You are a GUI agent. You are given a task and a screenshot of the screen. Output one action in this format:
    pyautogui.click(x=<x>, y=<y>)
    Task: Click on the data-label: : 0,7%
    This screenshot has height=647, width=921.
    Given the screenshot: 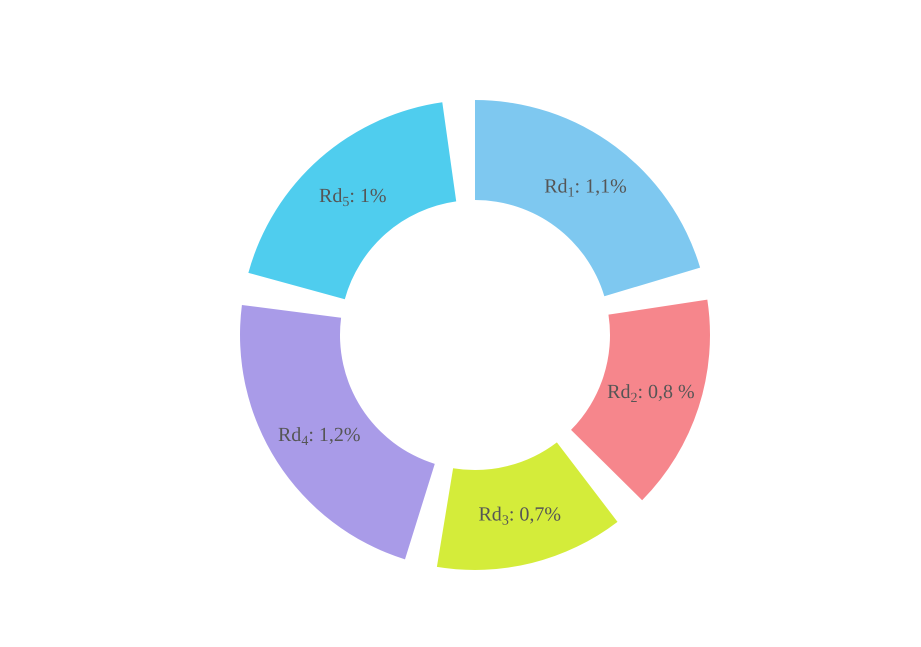 What is the action you would take?
    pyautogui.click(x=535, y=515)
    